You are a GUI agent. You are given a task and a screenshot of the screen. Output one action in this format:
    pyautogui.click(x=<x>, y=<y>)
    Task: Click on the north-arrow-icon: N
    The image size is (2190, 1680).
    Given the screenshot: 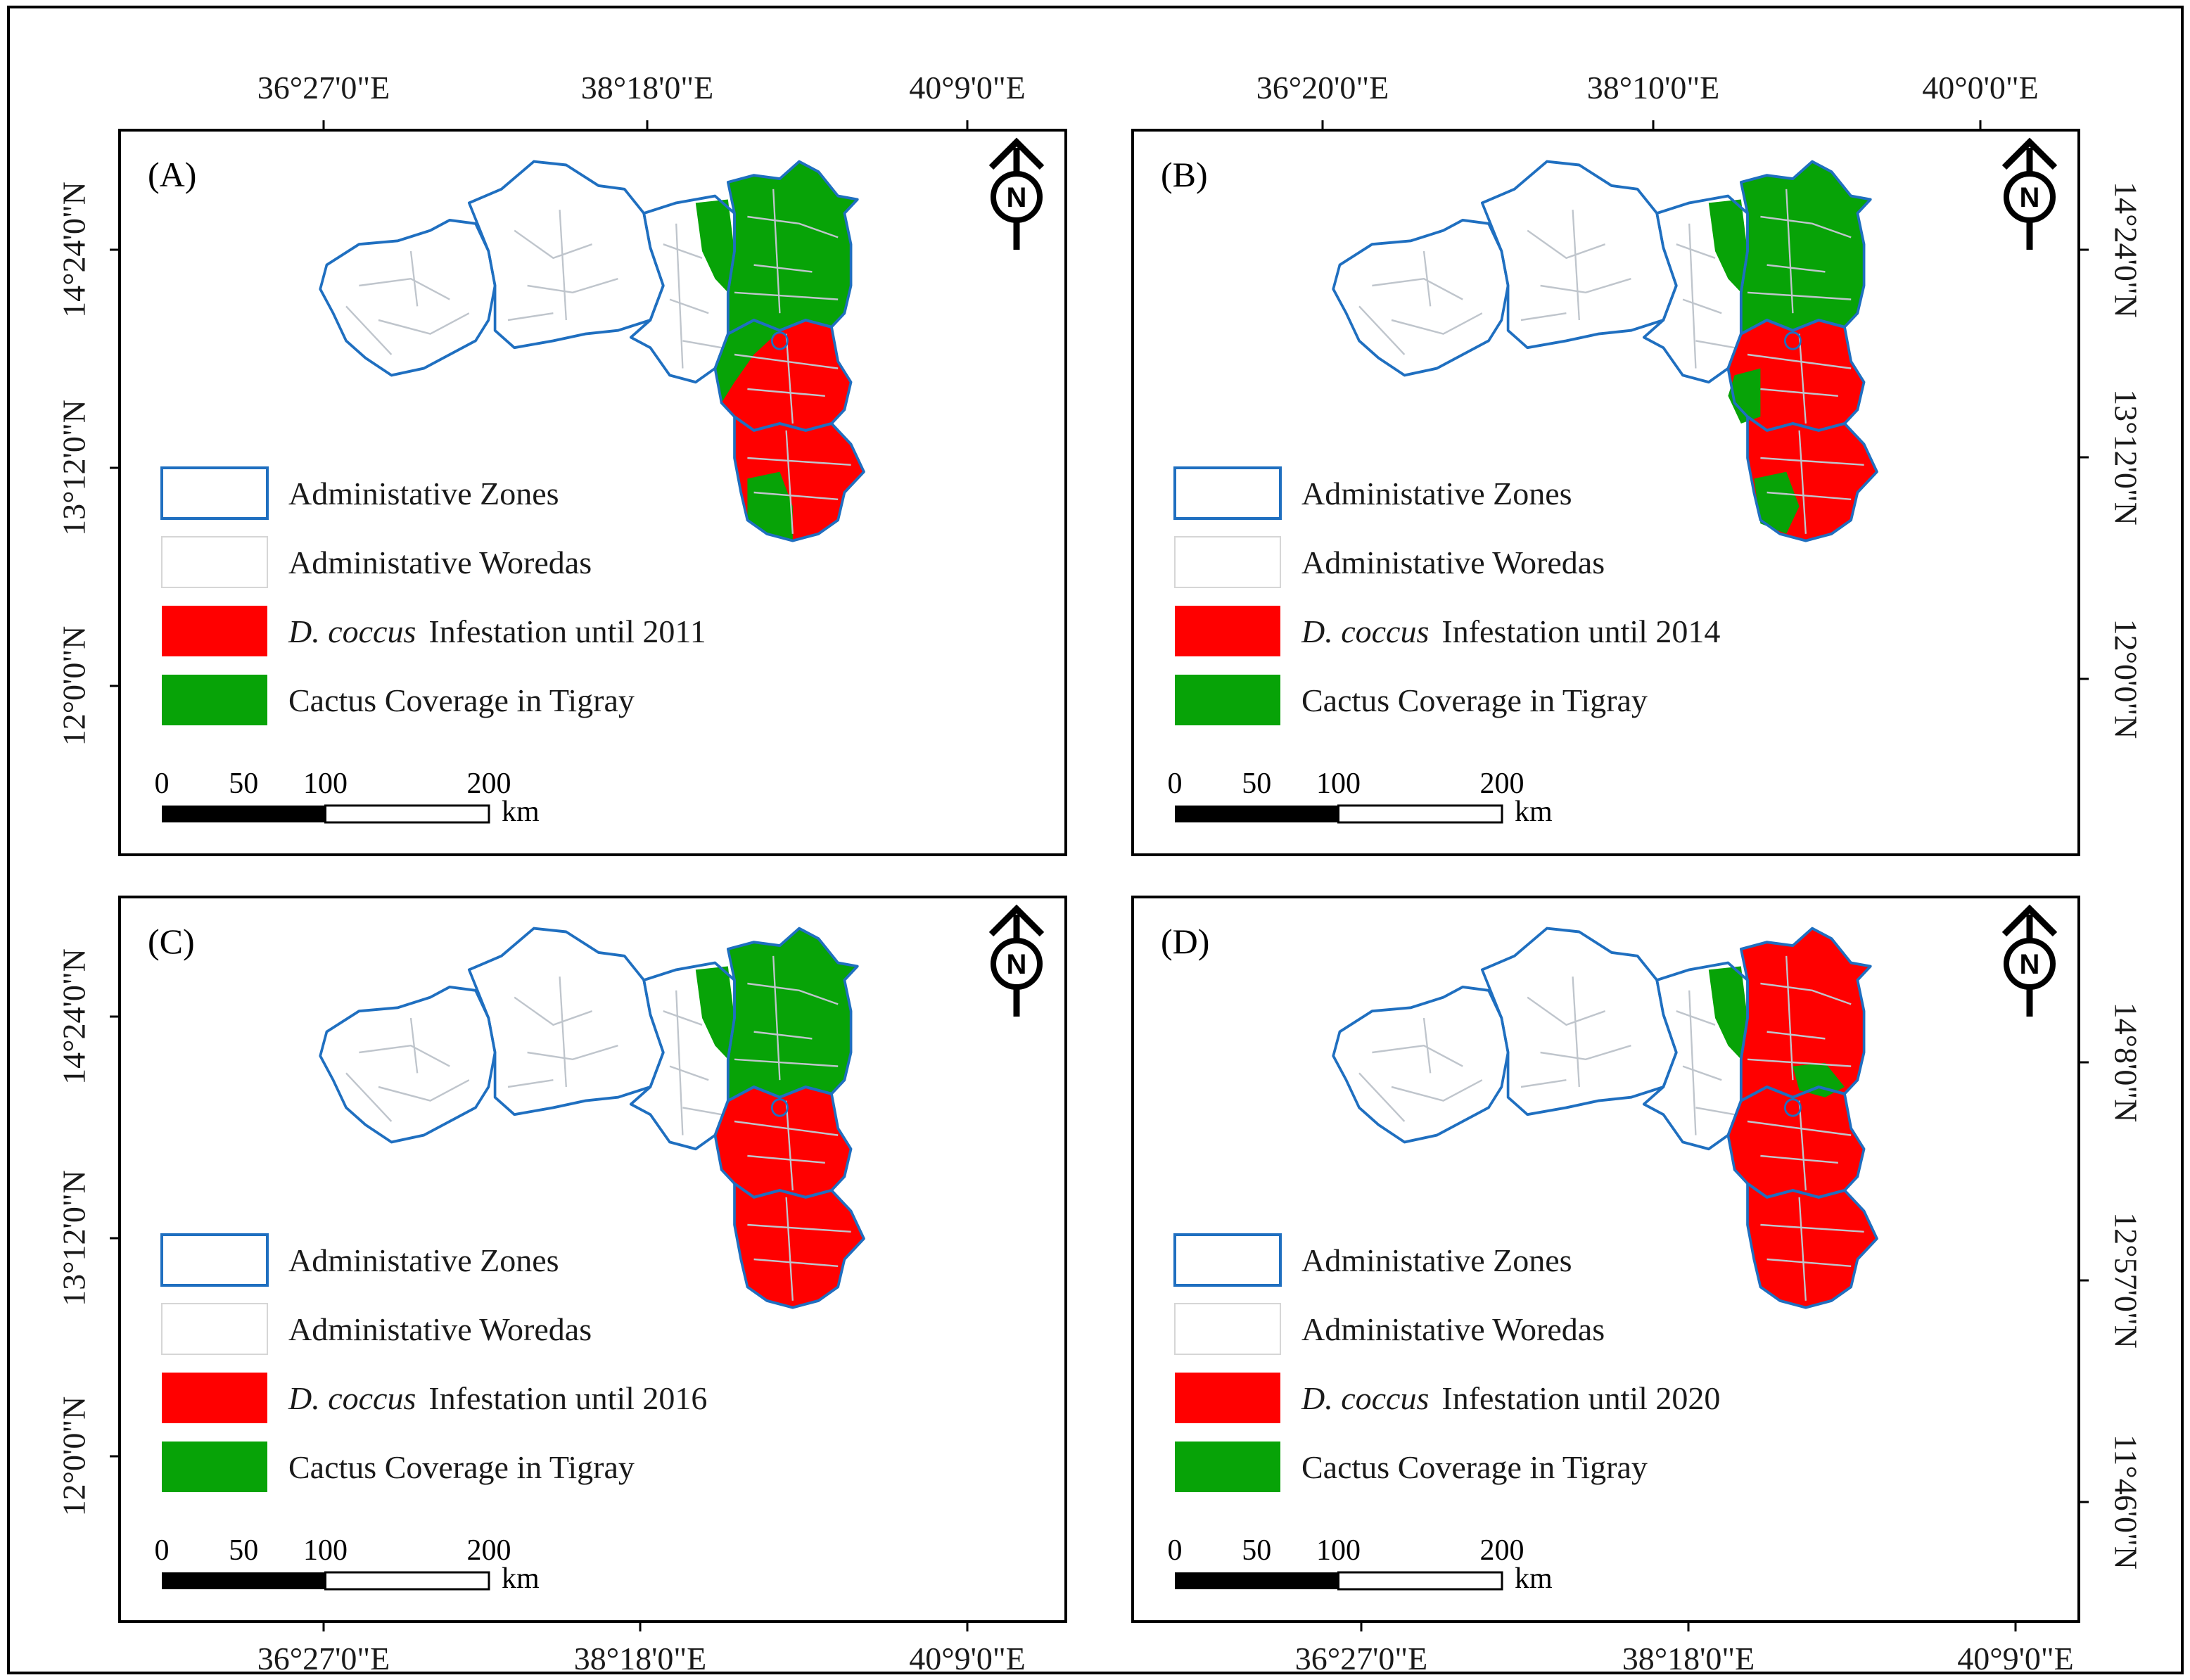 What is the action you would take?
    pyautogui.click(x=1017, y=194)
    